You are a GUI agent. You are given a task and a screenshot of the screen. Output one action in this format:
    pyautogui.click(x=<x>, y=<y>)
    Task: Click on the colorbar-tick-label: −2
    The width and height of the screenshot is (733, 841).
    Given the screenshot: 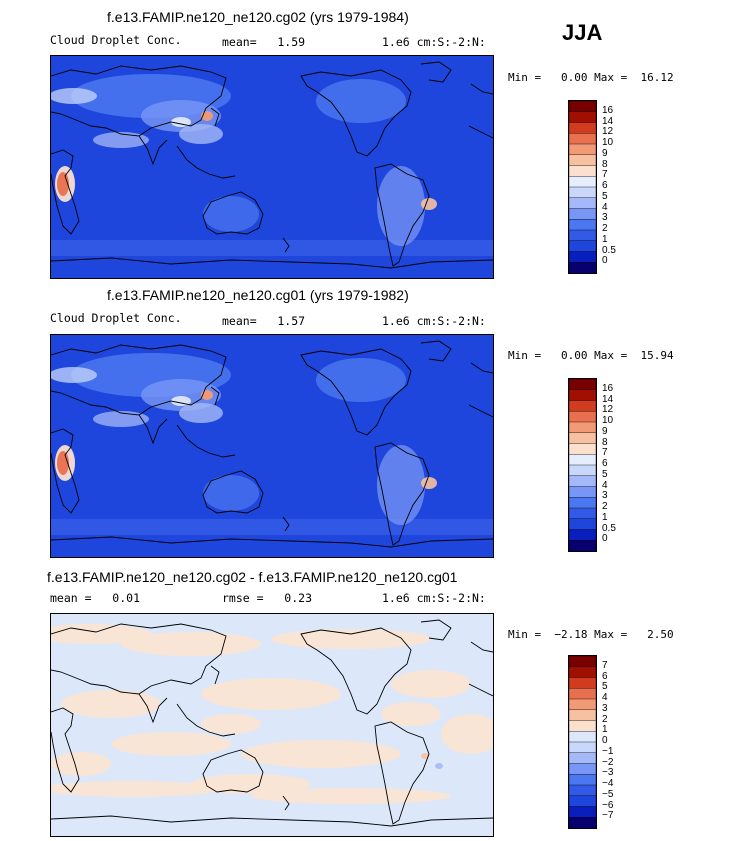 What is the action you would take?
    pyautogui.click(x=608, y=762)
    